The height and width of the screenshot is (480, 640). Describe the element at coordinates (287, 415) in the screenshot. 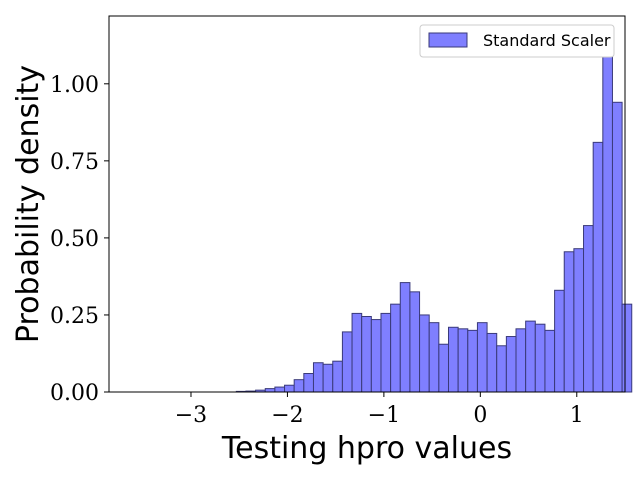

I see `x-tick-label: −2` at that location.